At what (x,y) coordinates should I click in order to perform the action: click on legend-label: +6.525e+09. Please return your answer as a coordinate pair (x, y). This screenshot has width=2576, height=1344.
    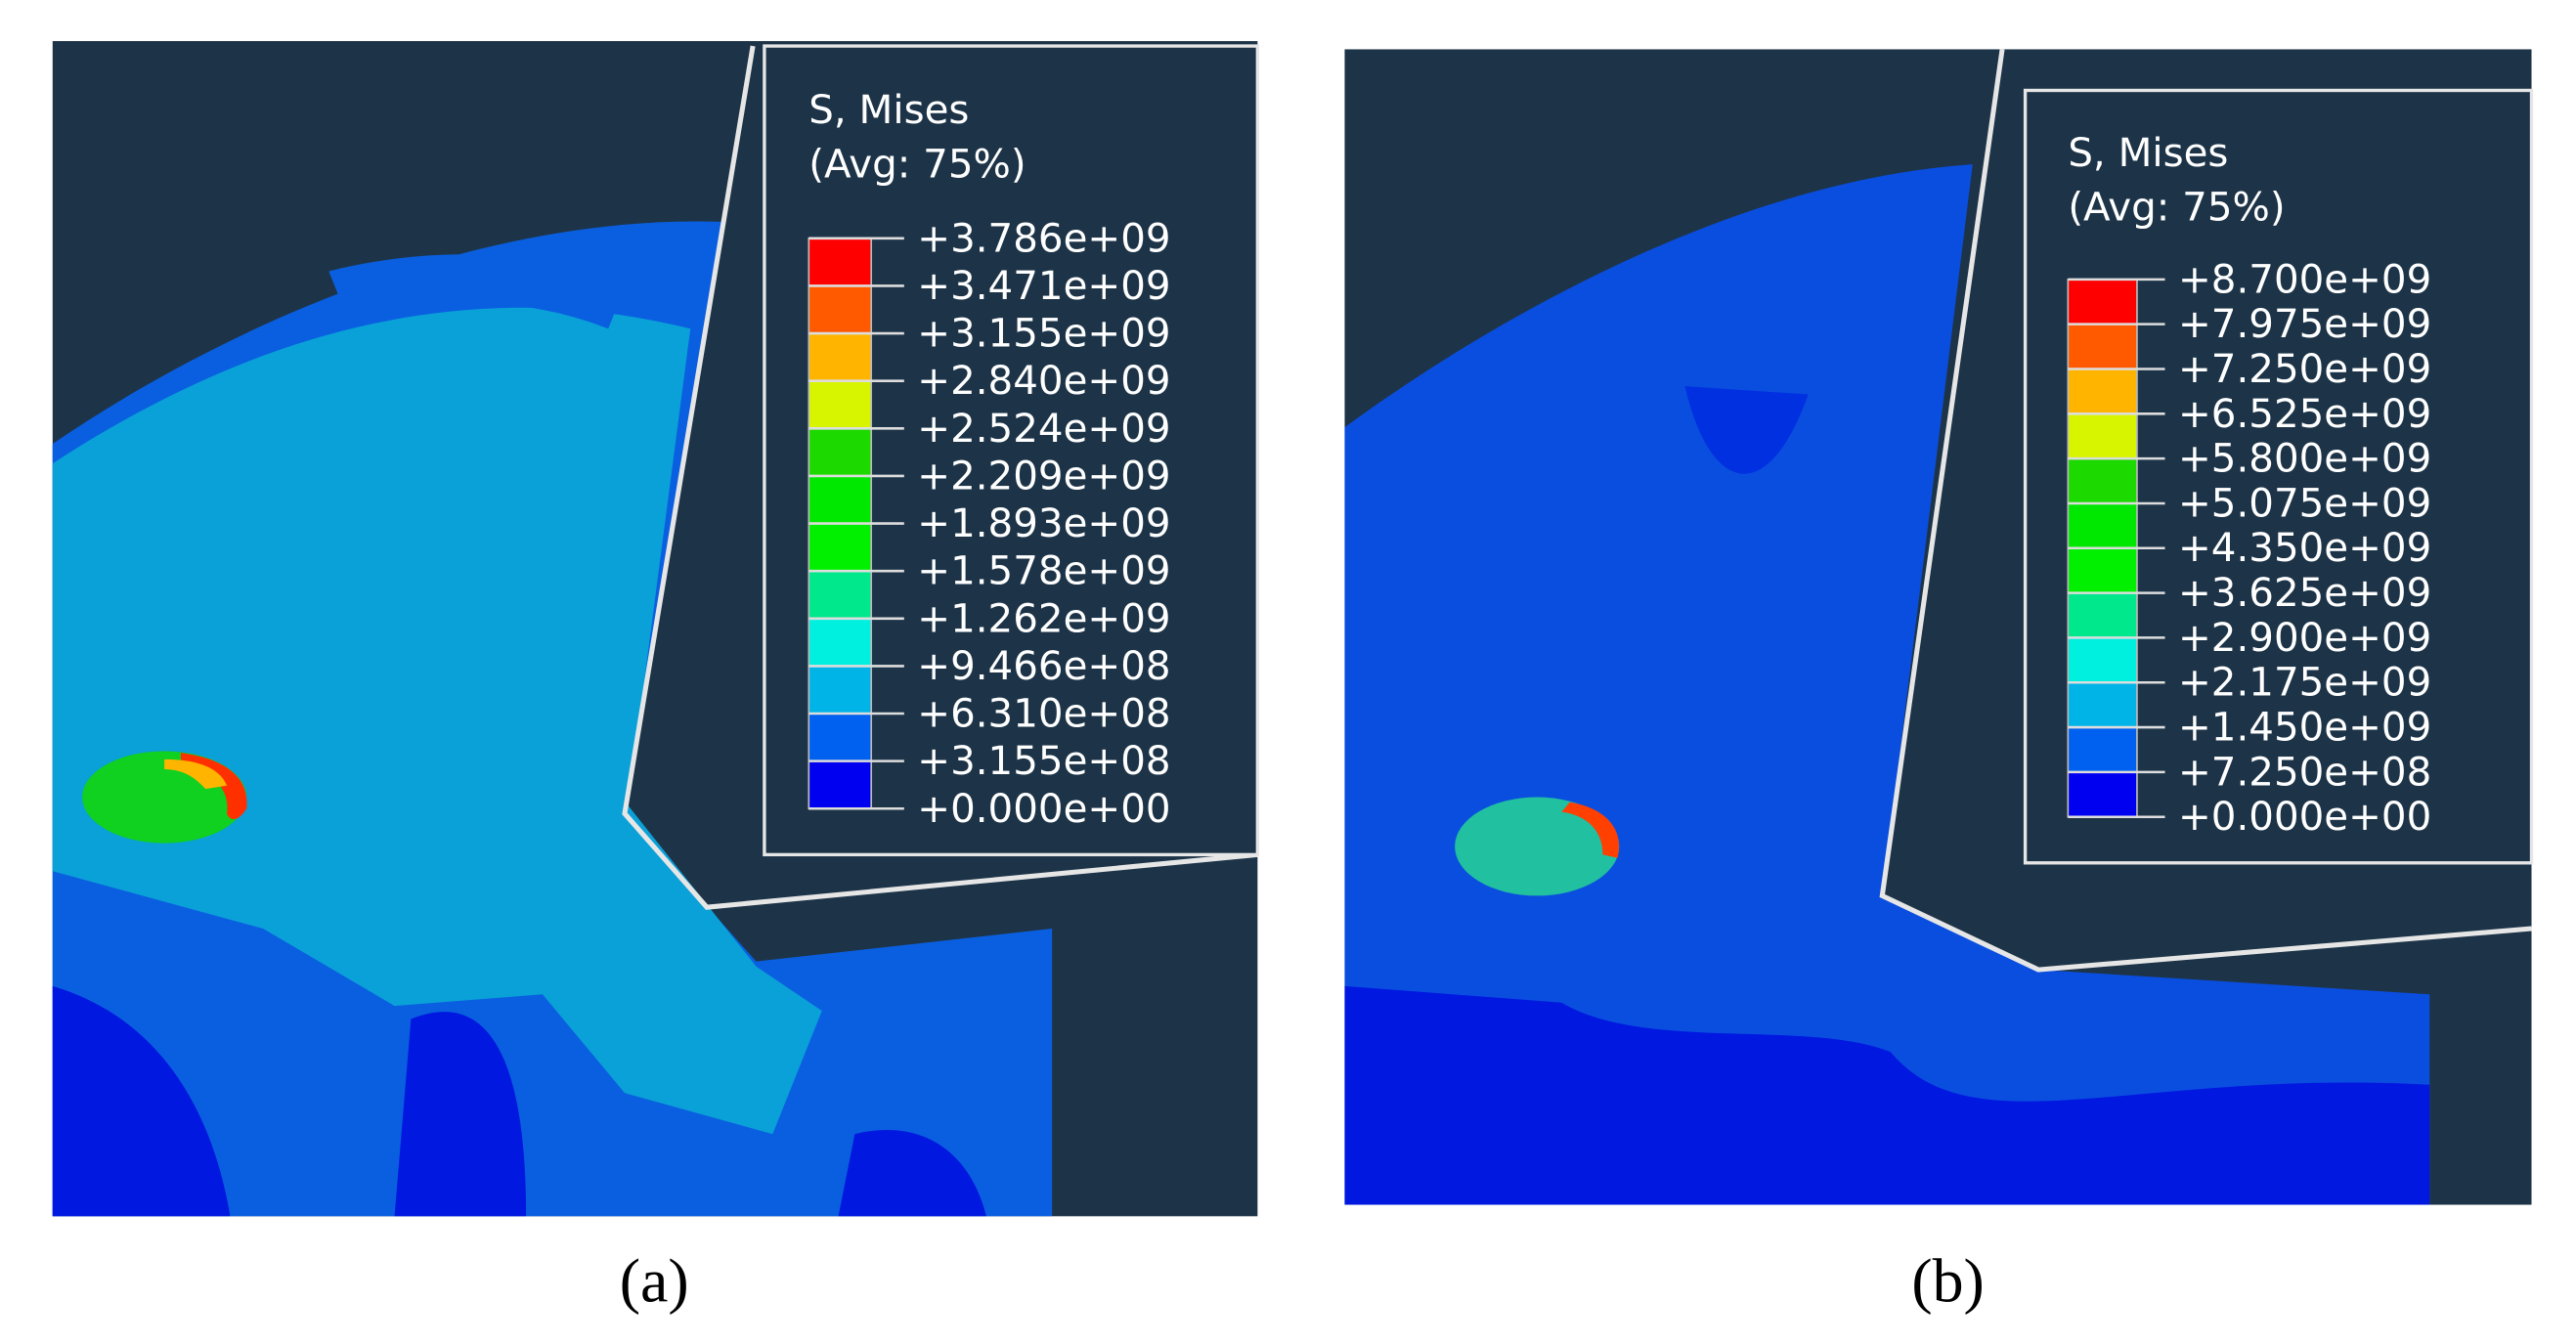
    Looking at the image, I should click on (2304, 414).